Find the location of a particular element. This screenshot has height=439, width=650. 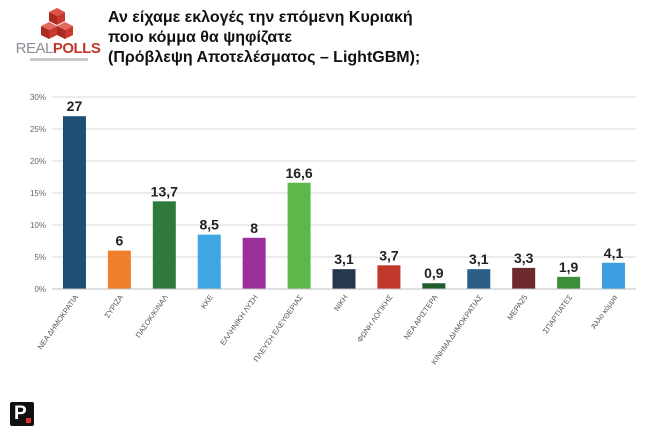

y-tick-label: 25% is located at coordinates (38, 129).